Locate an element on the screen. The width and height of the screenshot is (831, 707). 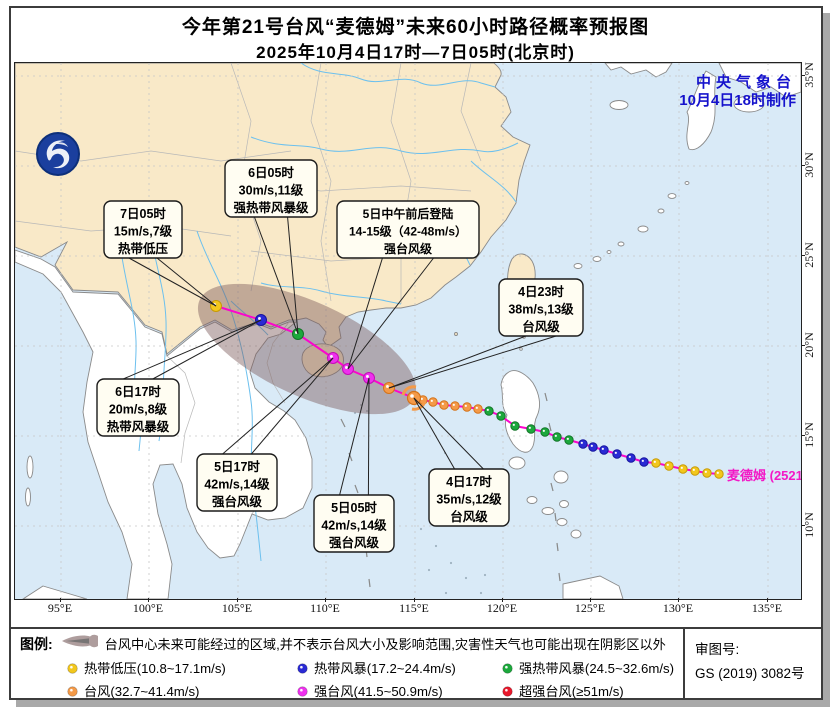
agency-issue-time: 10月4日18时制作 is located at coordinates (737, 100).